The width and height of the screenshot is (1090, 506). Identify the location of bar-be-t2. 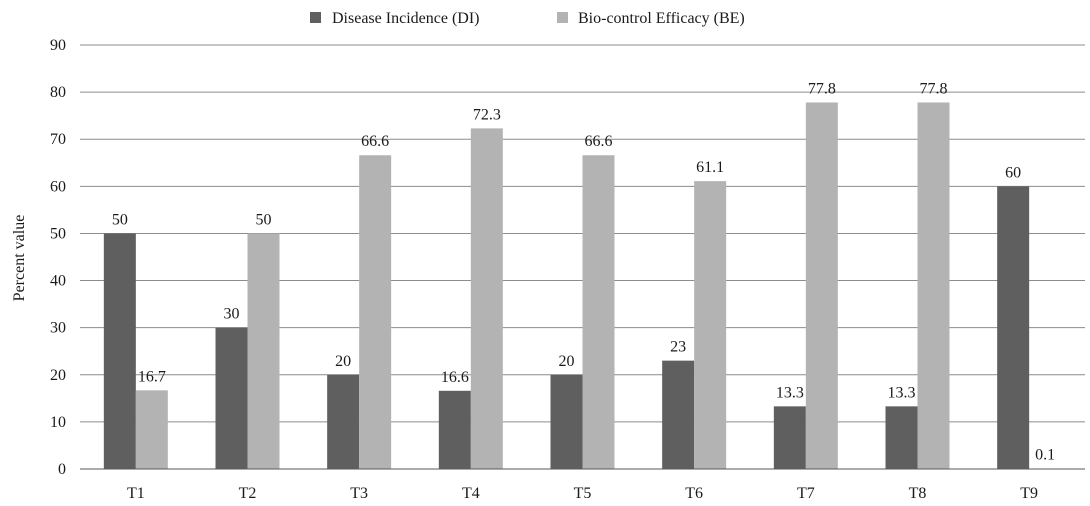
(263, 351).